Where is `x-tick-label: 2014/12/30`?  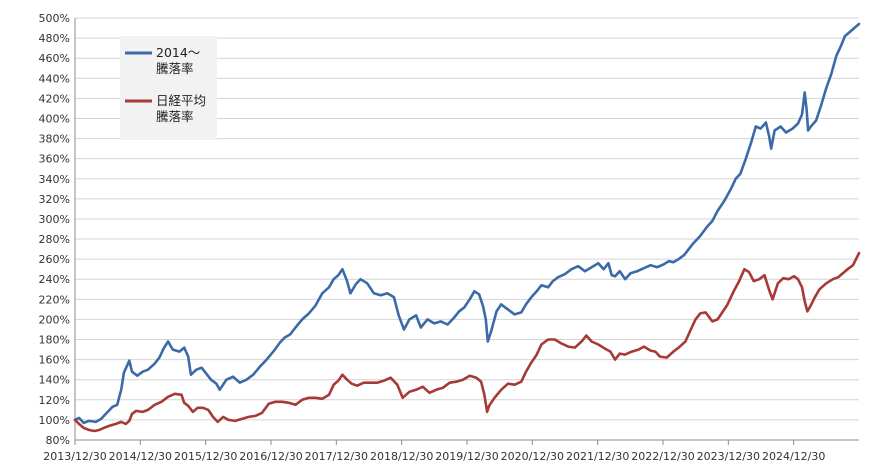 x-tick-label: 2014/12/30 is located at coordinates (140, 456).